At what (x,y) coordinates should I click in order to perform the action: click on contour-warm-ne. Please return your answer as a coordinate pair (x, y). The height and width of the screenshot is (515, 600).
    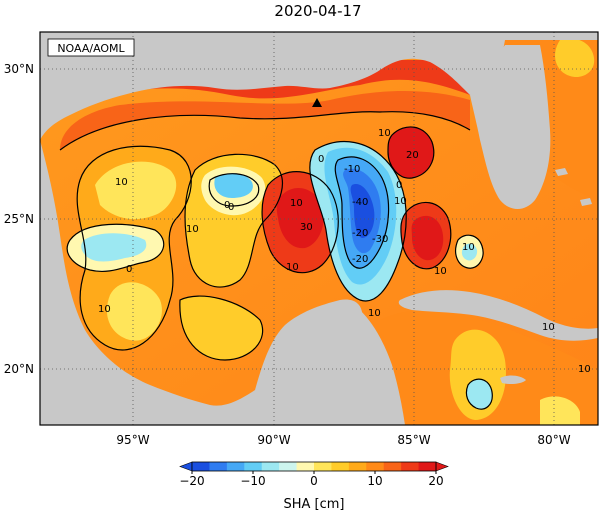
    Looking at the image, I should click on (411, 152).